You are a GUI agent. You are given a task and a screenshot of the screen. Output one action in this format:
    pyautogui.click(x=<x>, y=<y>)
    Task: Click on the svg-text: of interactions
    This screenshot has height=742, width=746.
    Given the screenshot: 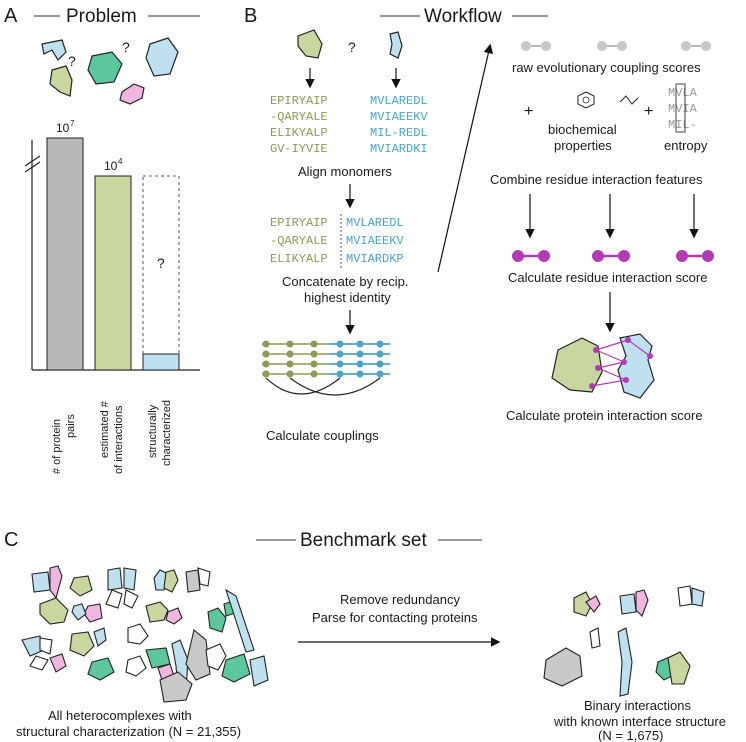 What is the action you would take?
    pyautogui.click(x=119, y=439)
    